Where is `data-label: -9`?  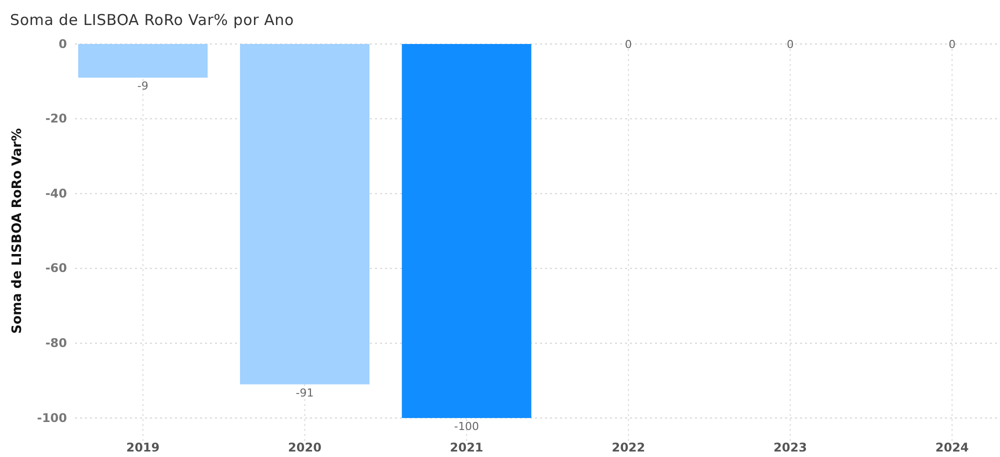
data-label: -9 is located at coordinates (142, 86).